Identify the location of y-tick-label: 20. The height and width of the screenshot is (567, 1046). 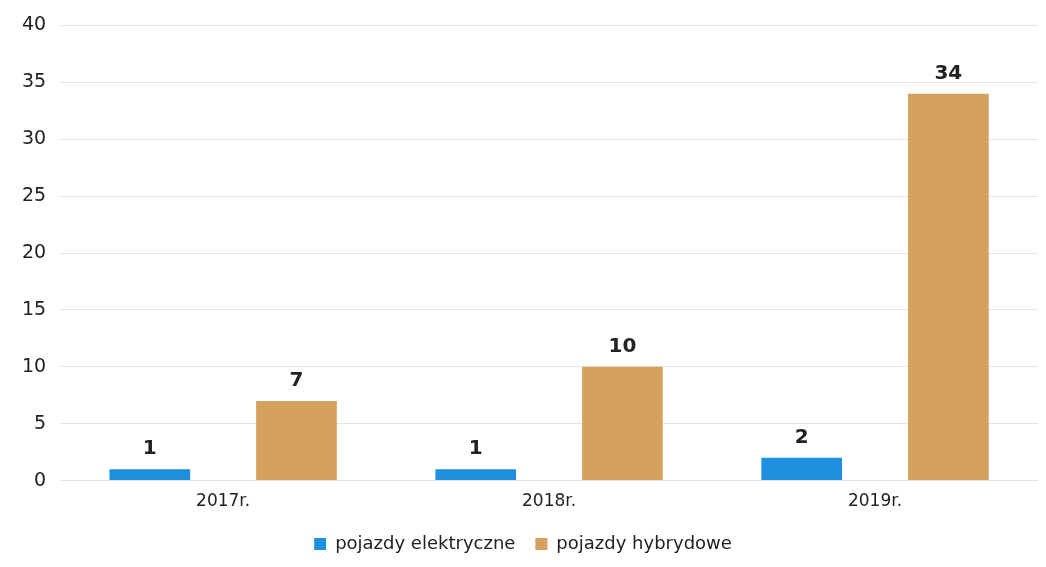
(34, 250).